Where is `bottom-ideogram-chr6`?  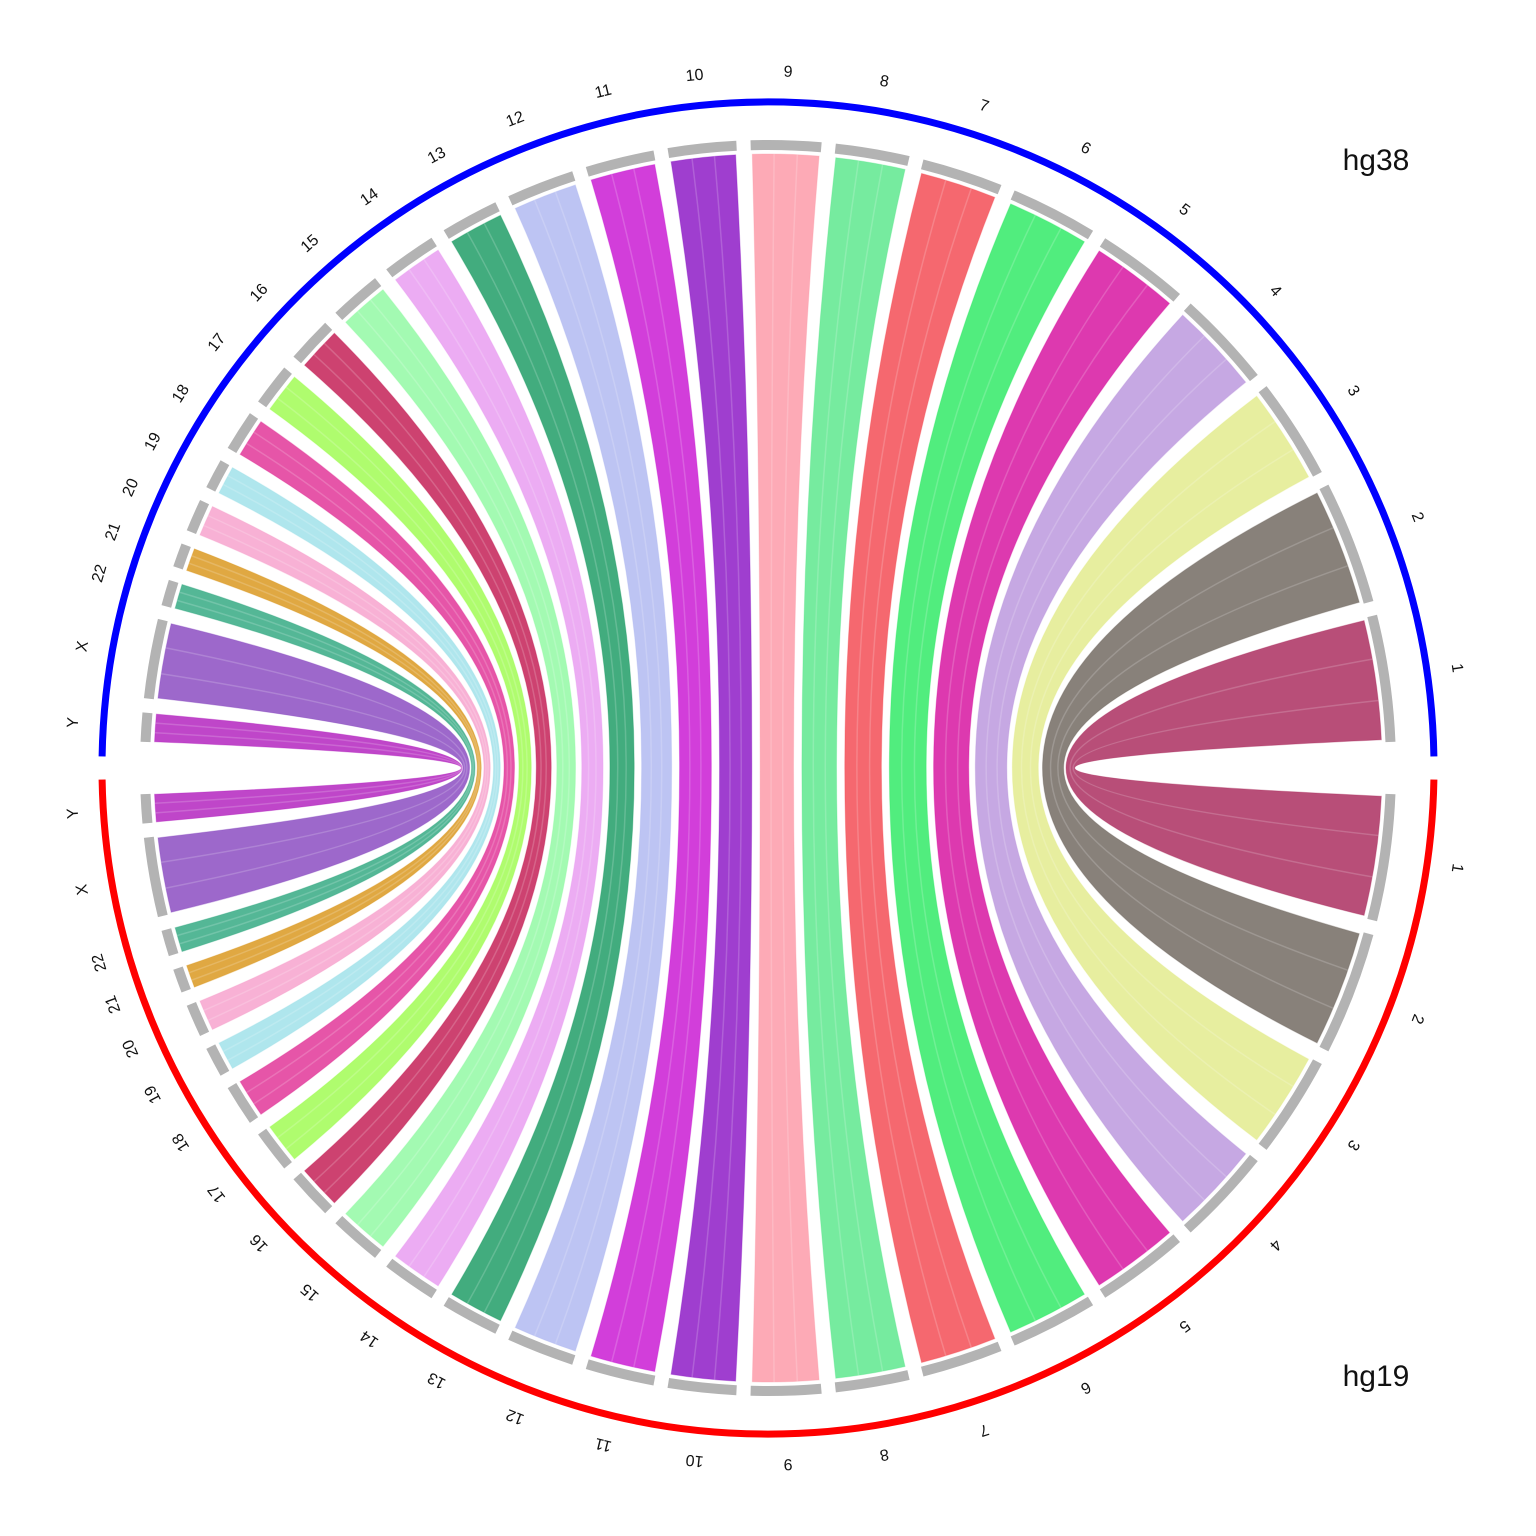
bottom-ideogram-chr6 is located at coordinates (1052, 1321).